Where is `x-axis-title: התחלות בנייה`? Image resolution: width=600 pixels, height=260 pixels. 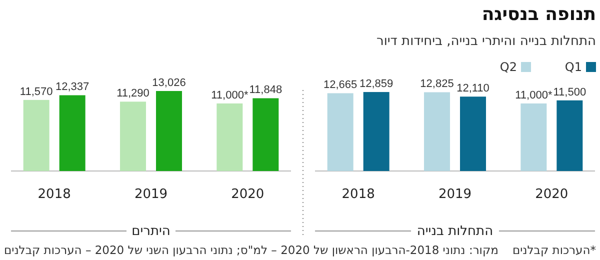 x-axis-title: התחלות בנייה is located at coordinates (455, 231).